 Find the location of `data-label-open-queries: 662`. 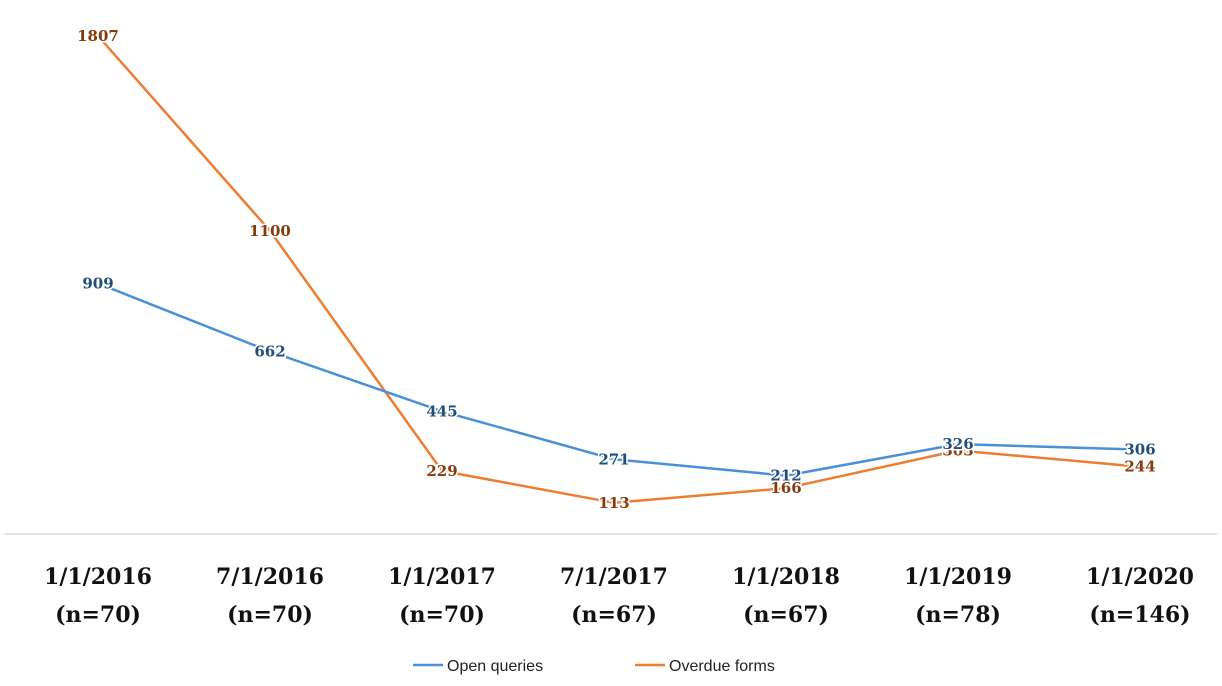

data-label-open-queries: 662 is located at coordinates (269, 352).